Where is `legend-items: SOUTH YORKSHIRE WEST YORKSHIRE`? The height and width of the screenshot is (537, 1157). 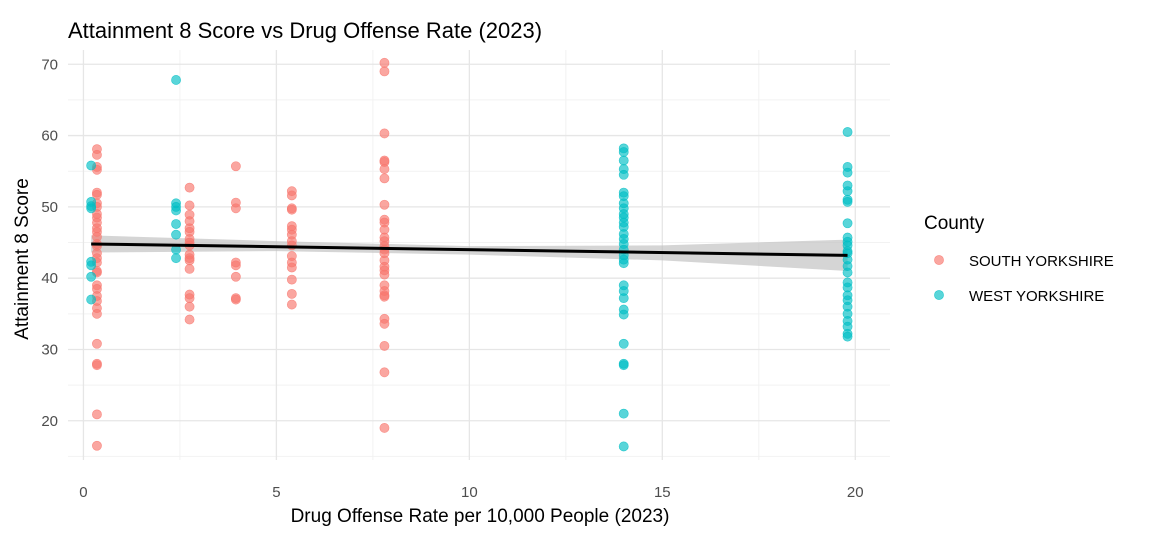 legend-items: SOUTH YORKSHIRE WEST YORKSHIRE is located at coordinates (1024, 279).